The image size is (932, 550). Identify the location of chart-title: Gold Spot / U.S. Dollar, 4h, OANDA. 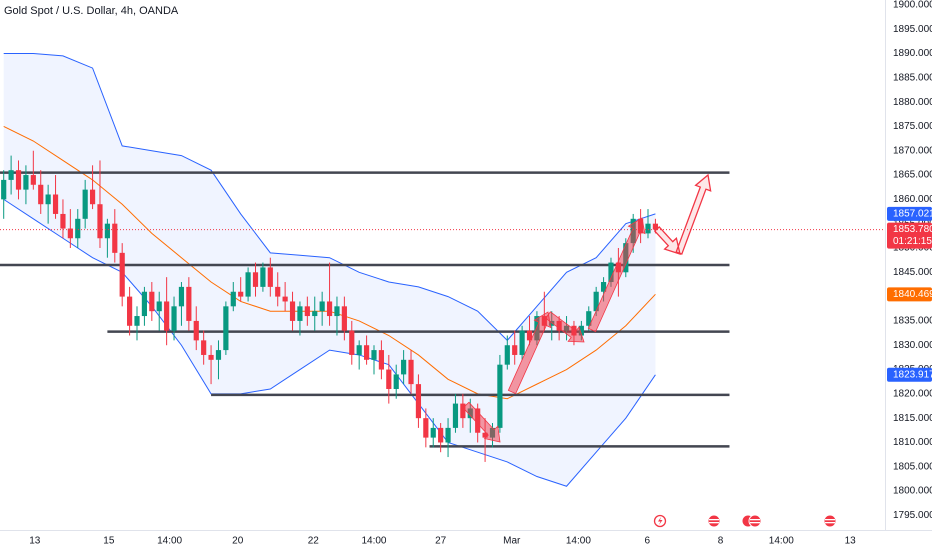
(91, 11).